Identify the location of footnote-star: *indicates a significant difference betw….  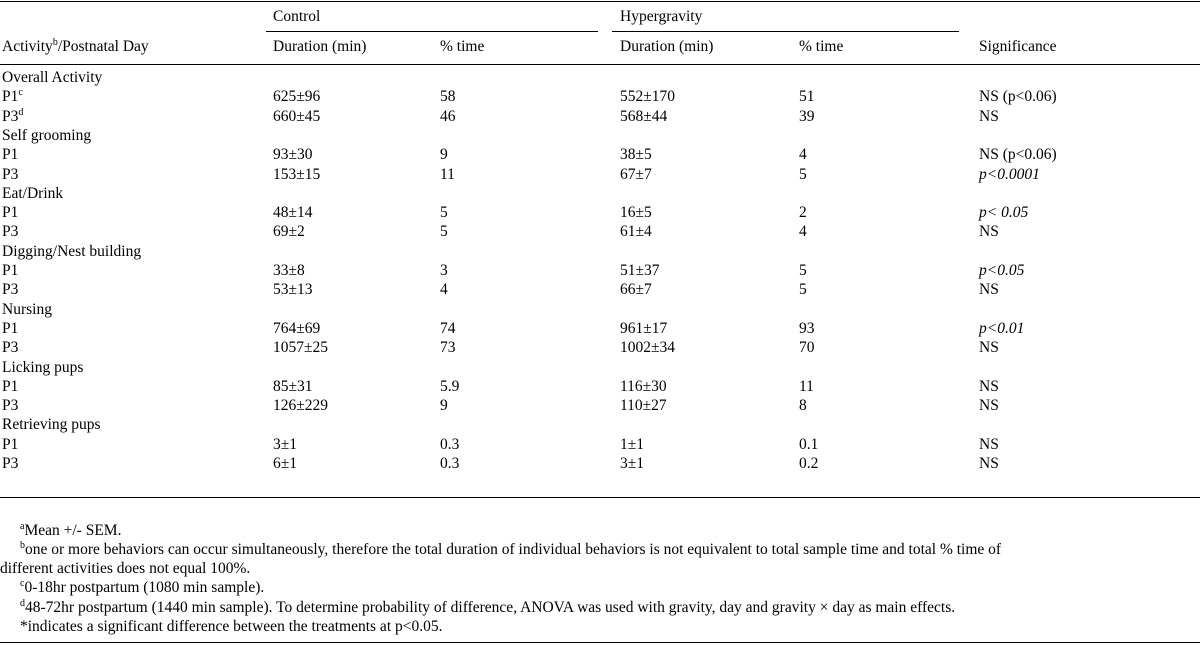
(231, 626).